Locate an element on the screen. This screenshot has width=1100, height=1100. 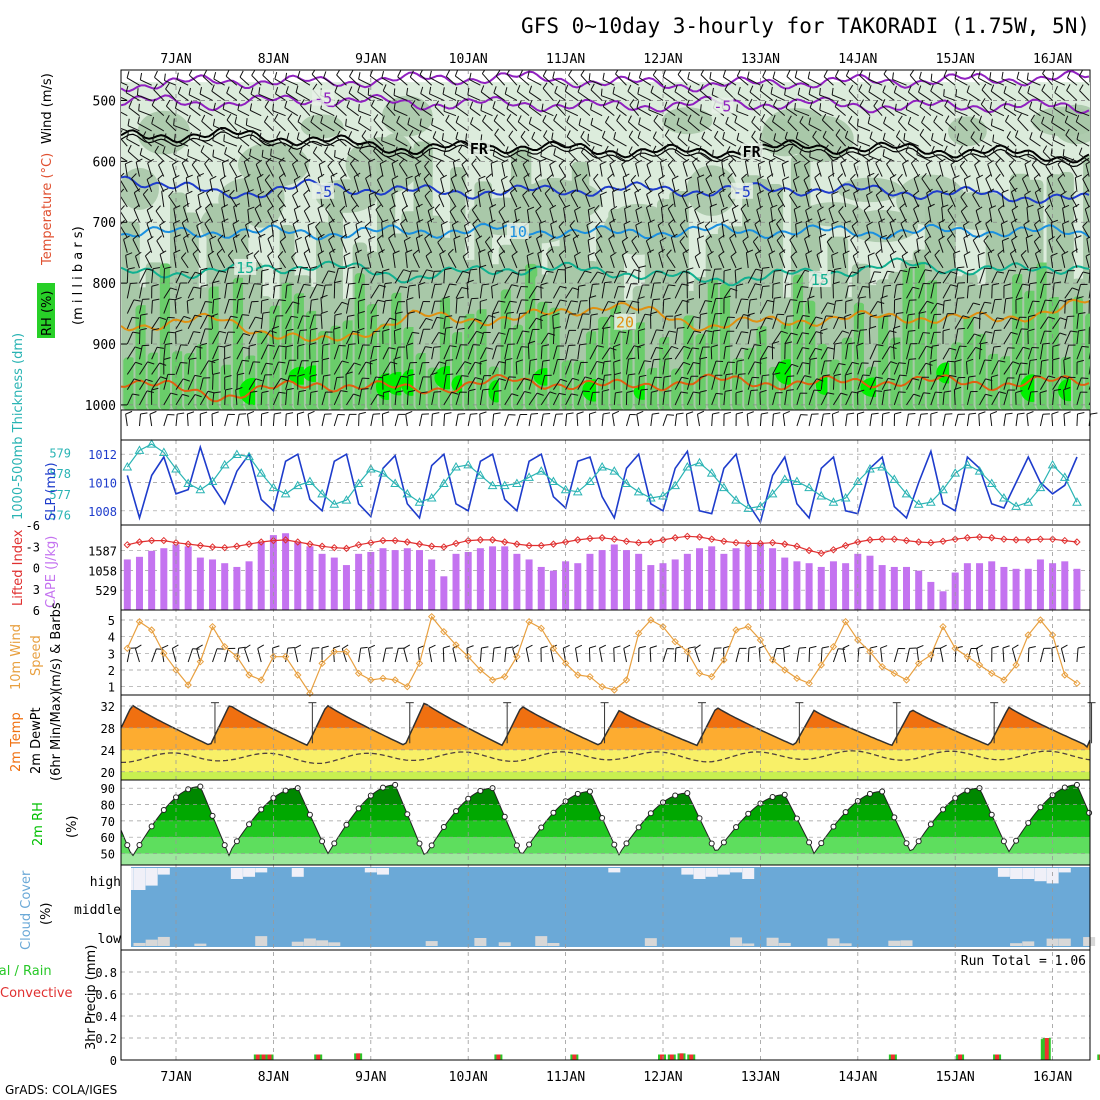
dewpt-low-band is located at coordinates (605, 775).